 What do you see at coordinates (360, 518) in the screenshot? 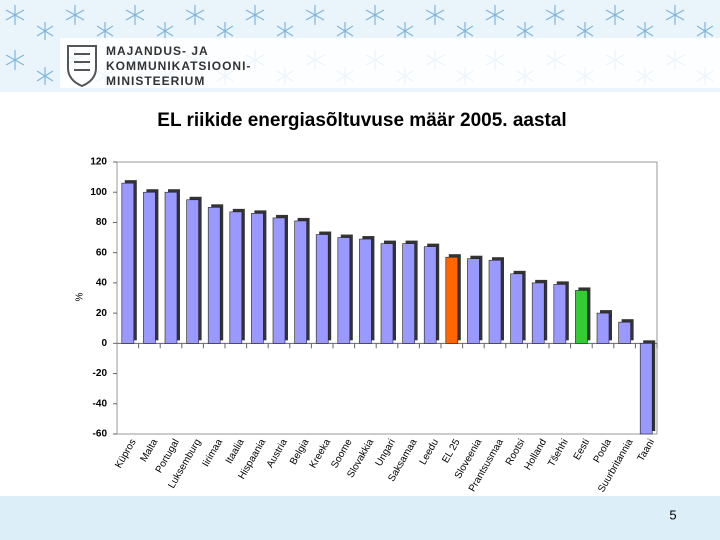
I see `footer-band` at bounding box center [360, 518].